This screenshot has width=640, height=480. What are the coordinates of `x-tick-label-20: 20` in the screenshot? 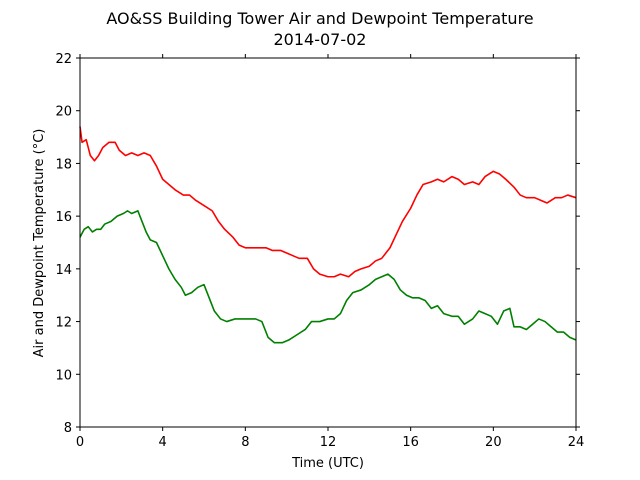 It's located at (493, 442).